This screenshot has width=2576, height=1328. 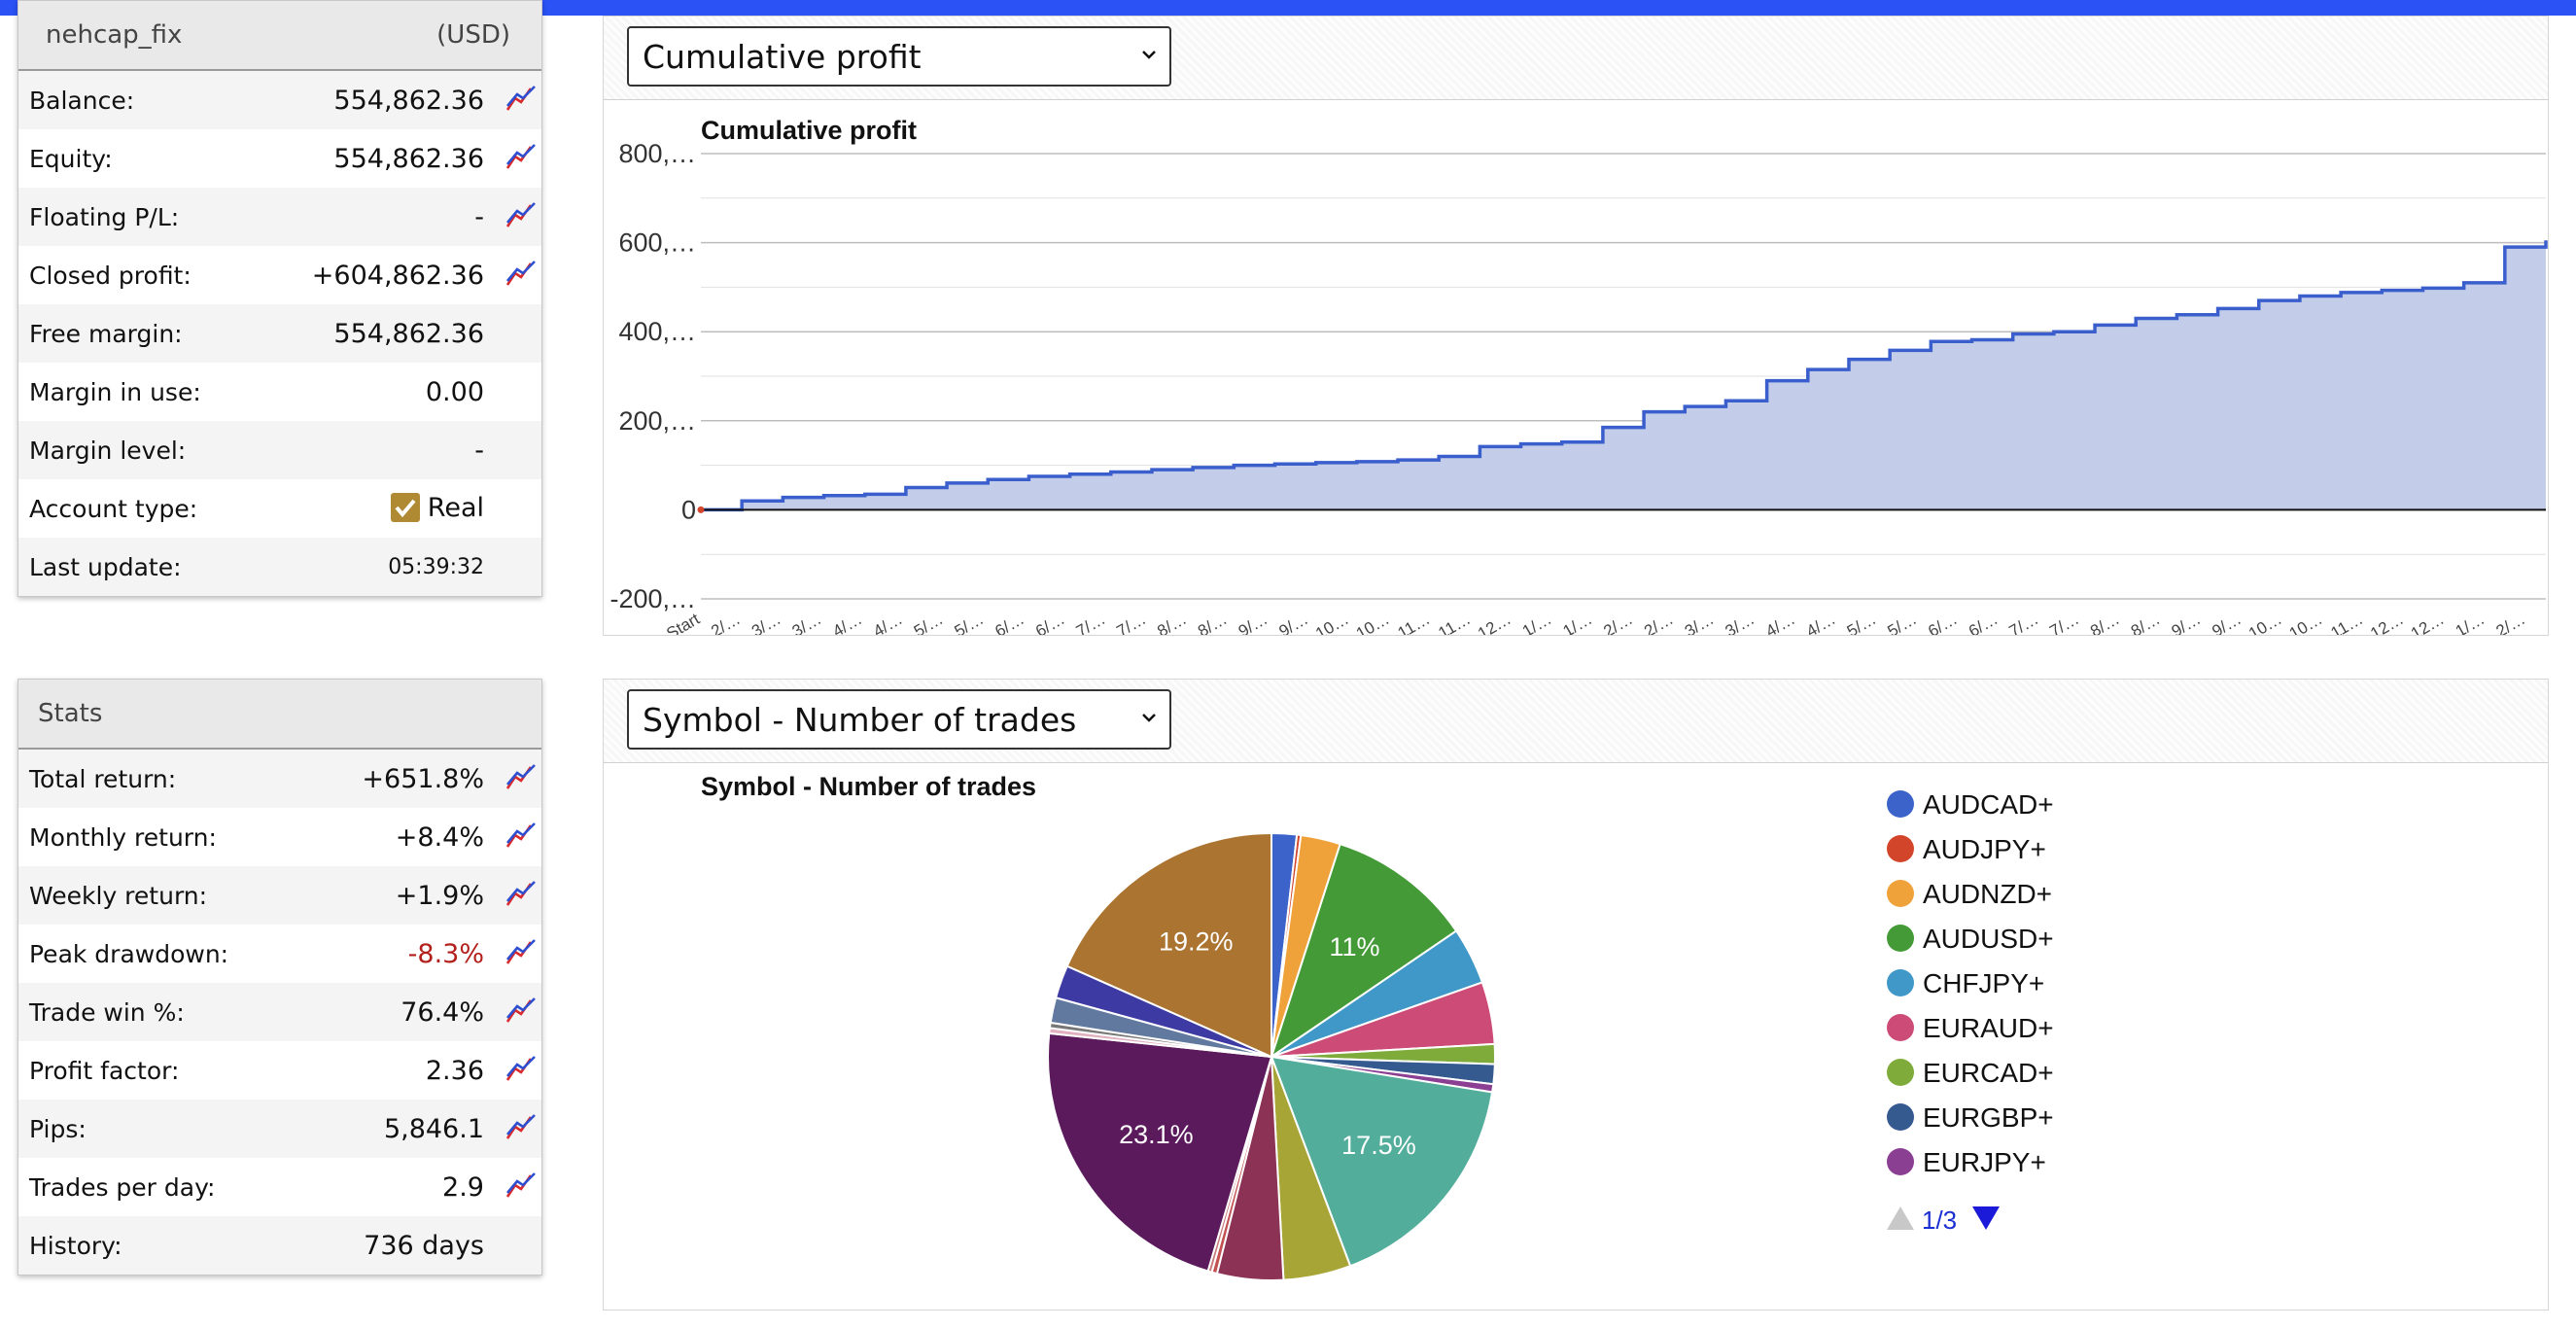 What do you see at coordinates (280, 1012) in the screenshot?
I see `stats-row: Trade win %: 76.4%` at bounding box center [280, 1012].